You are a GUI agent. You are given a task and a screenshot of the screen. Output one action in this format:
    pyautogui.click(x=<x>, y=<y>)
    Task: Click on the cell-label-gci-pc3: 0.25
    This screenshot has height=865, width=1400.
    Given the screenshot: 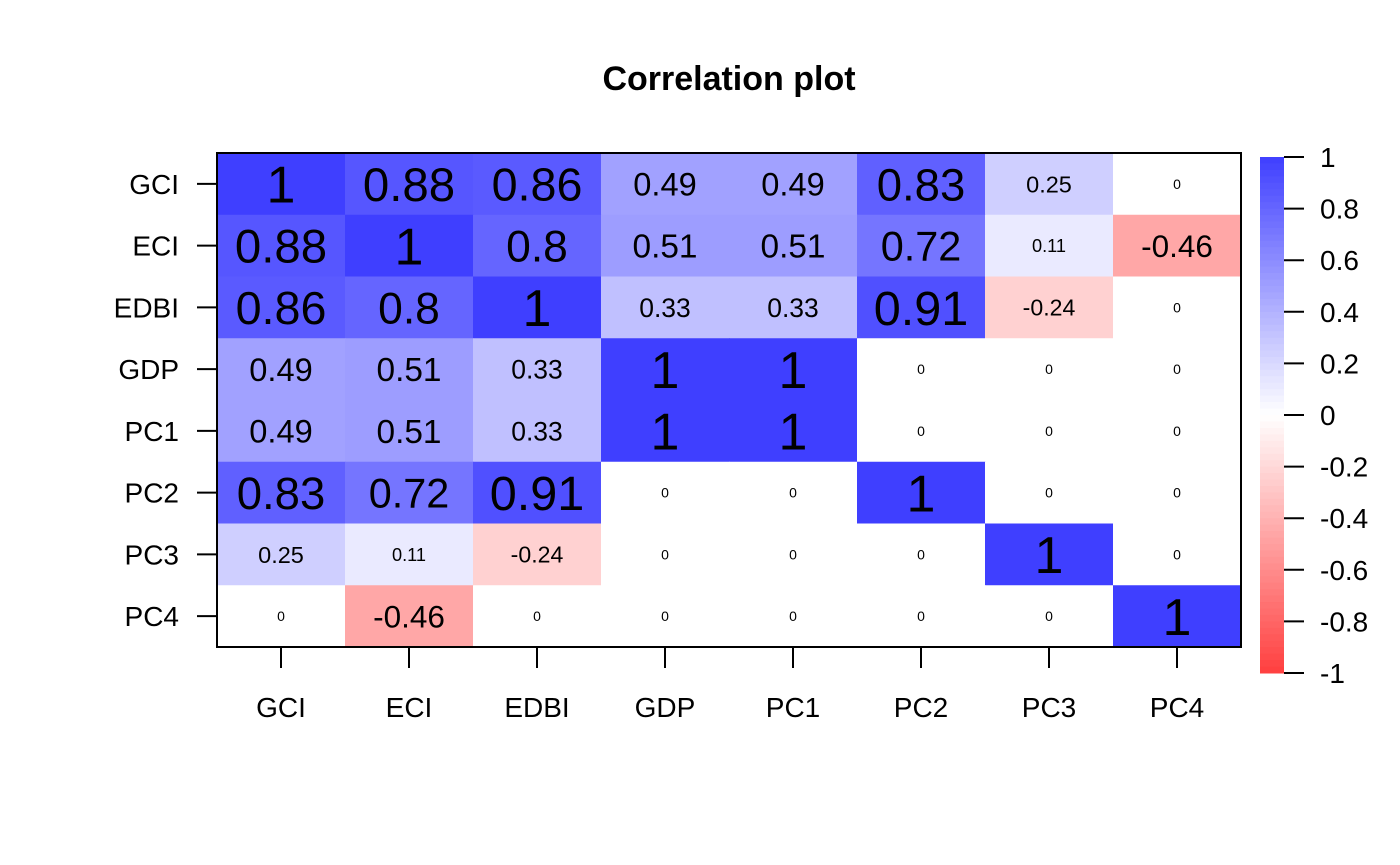 What is the action you would take?
    pyautogui.click(x=1049, y=184)
    